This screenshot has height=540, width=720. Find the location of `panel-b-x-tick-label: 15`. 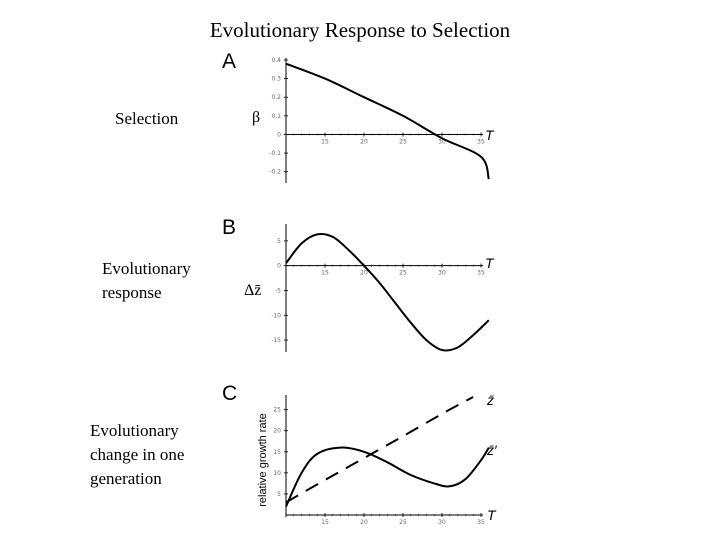

panel-b-x-tick-label: 15 is located at coordinates (325, 273).